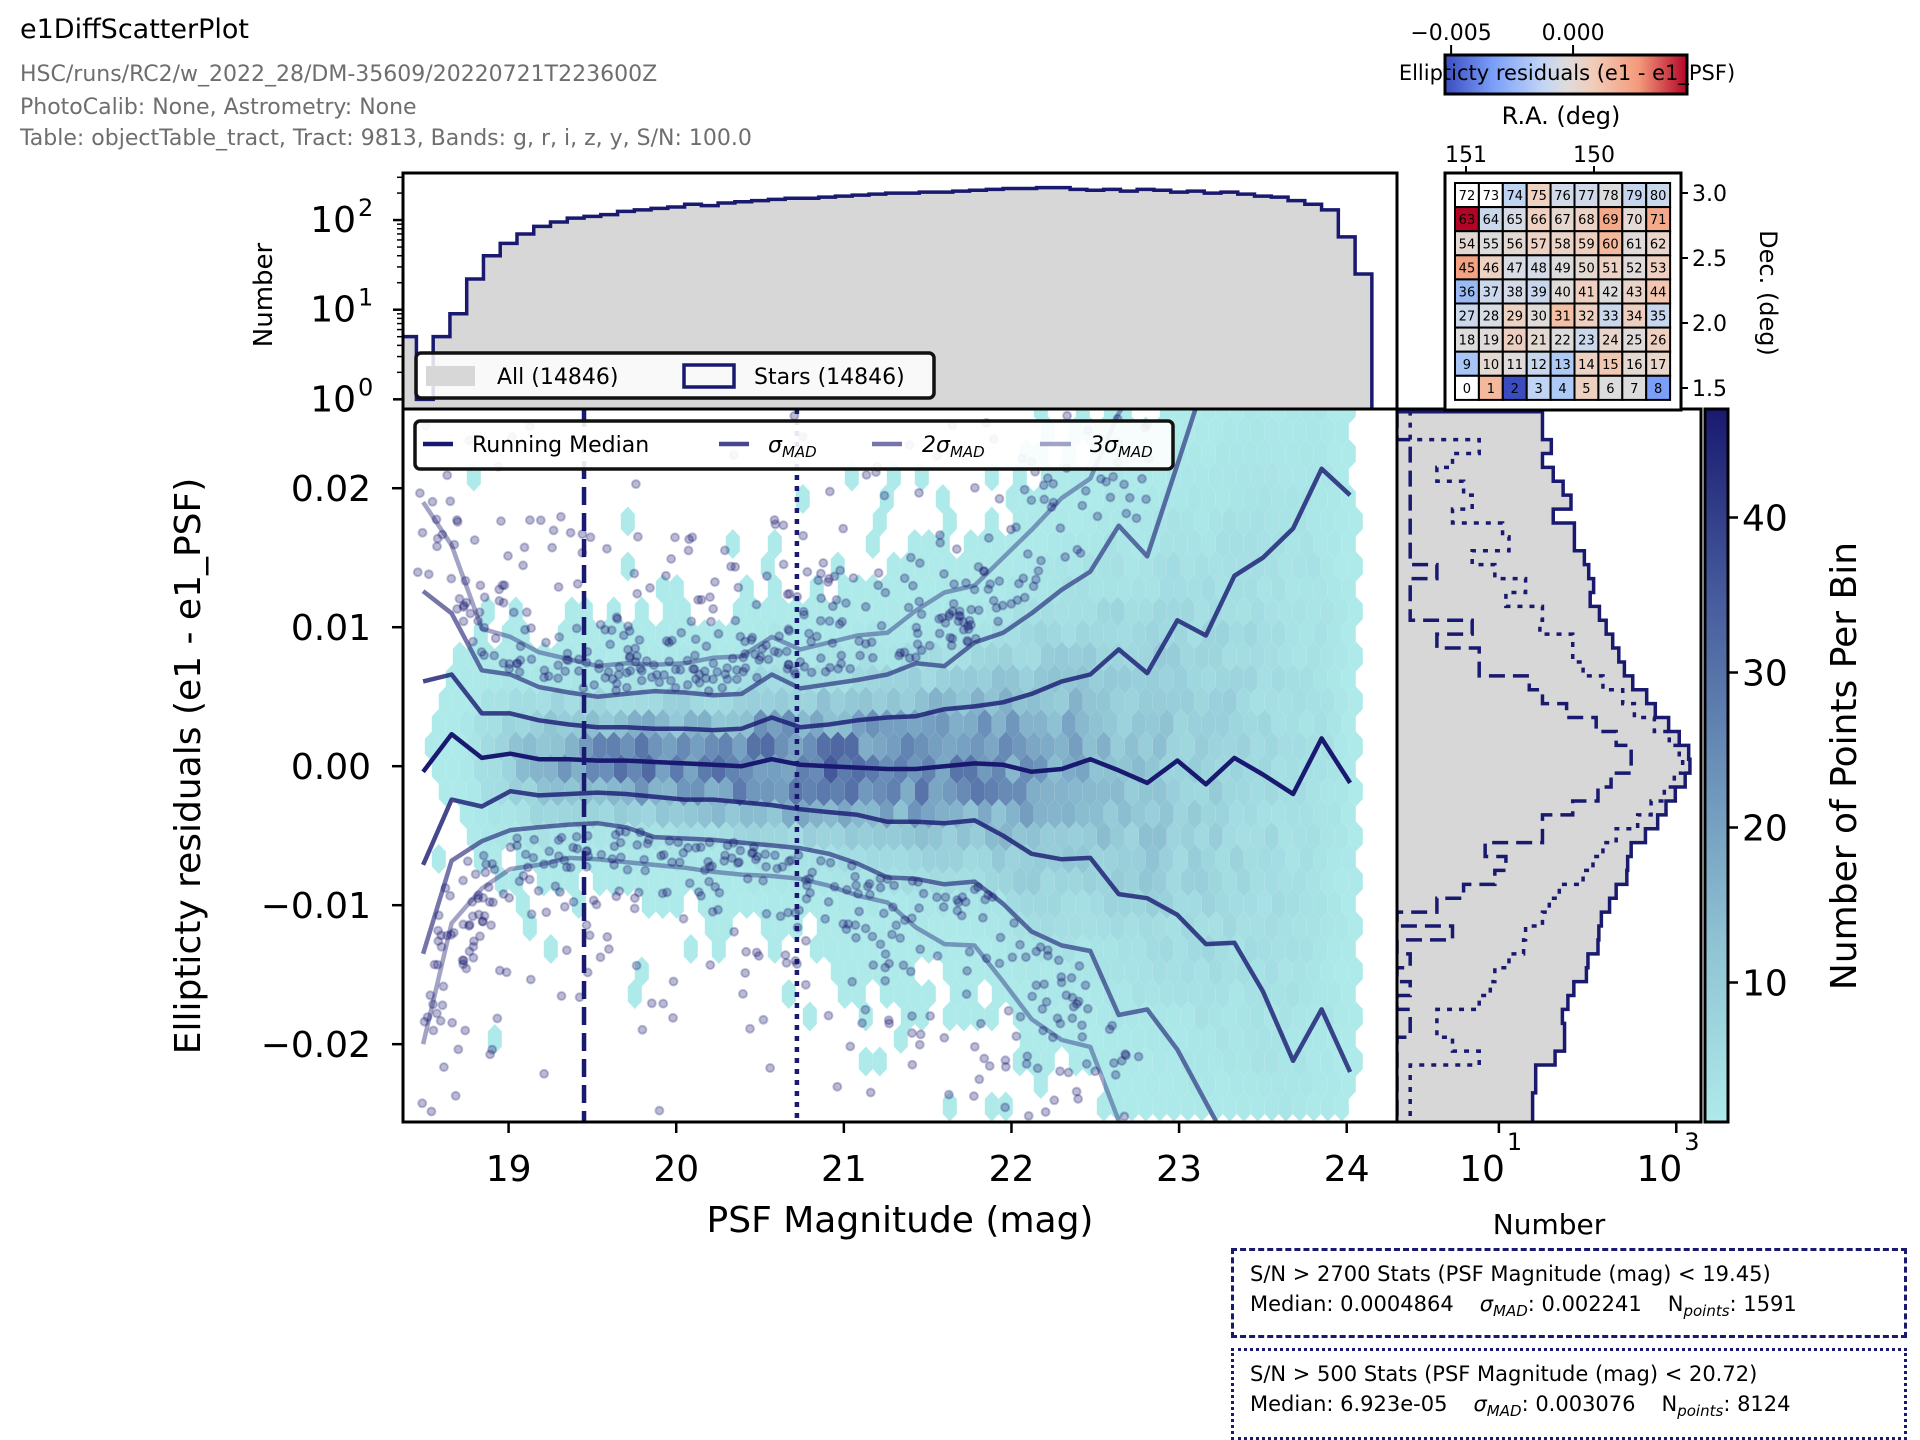 The height and width of the screenshot is (1440, 1920). Describe the element at coordinates (1491, 341) in the screenshot. I see `tract-patch-id: 19` at that location.